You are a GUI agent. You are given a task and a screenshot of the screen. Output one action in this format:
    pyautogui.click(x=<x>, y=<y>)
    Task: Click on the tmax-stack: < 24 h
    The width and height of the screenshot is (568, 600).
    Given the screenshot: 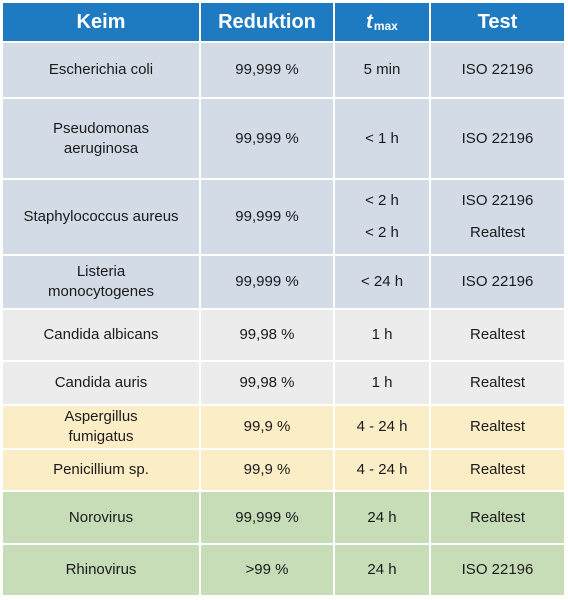 What is the action you would take?
    pyautogui.click(x=382, y=282)
    